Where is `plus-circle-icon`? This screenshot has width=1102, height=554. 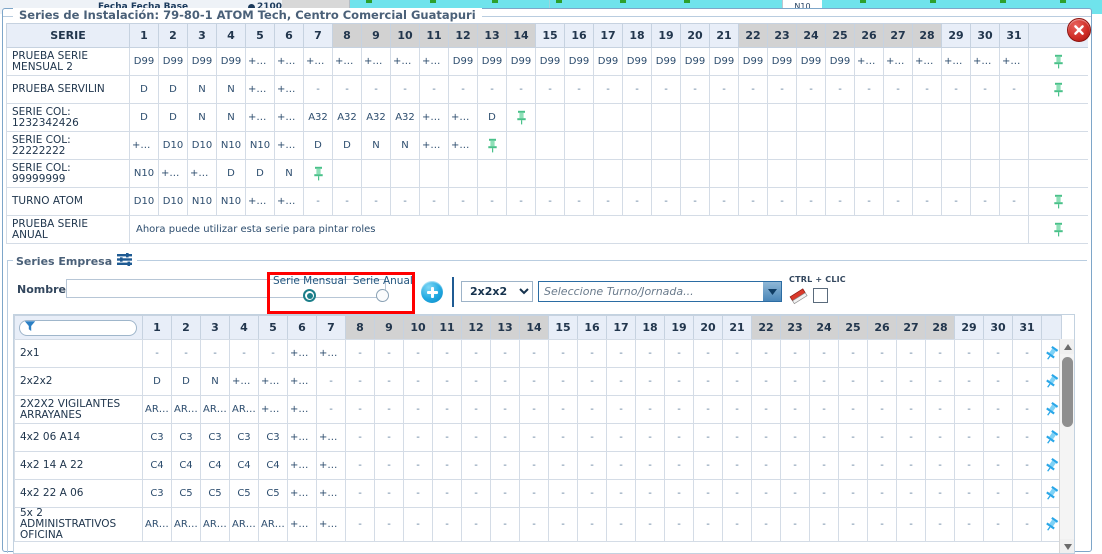
plus-circle-icon is located at coordinates (432, 292).